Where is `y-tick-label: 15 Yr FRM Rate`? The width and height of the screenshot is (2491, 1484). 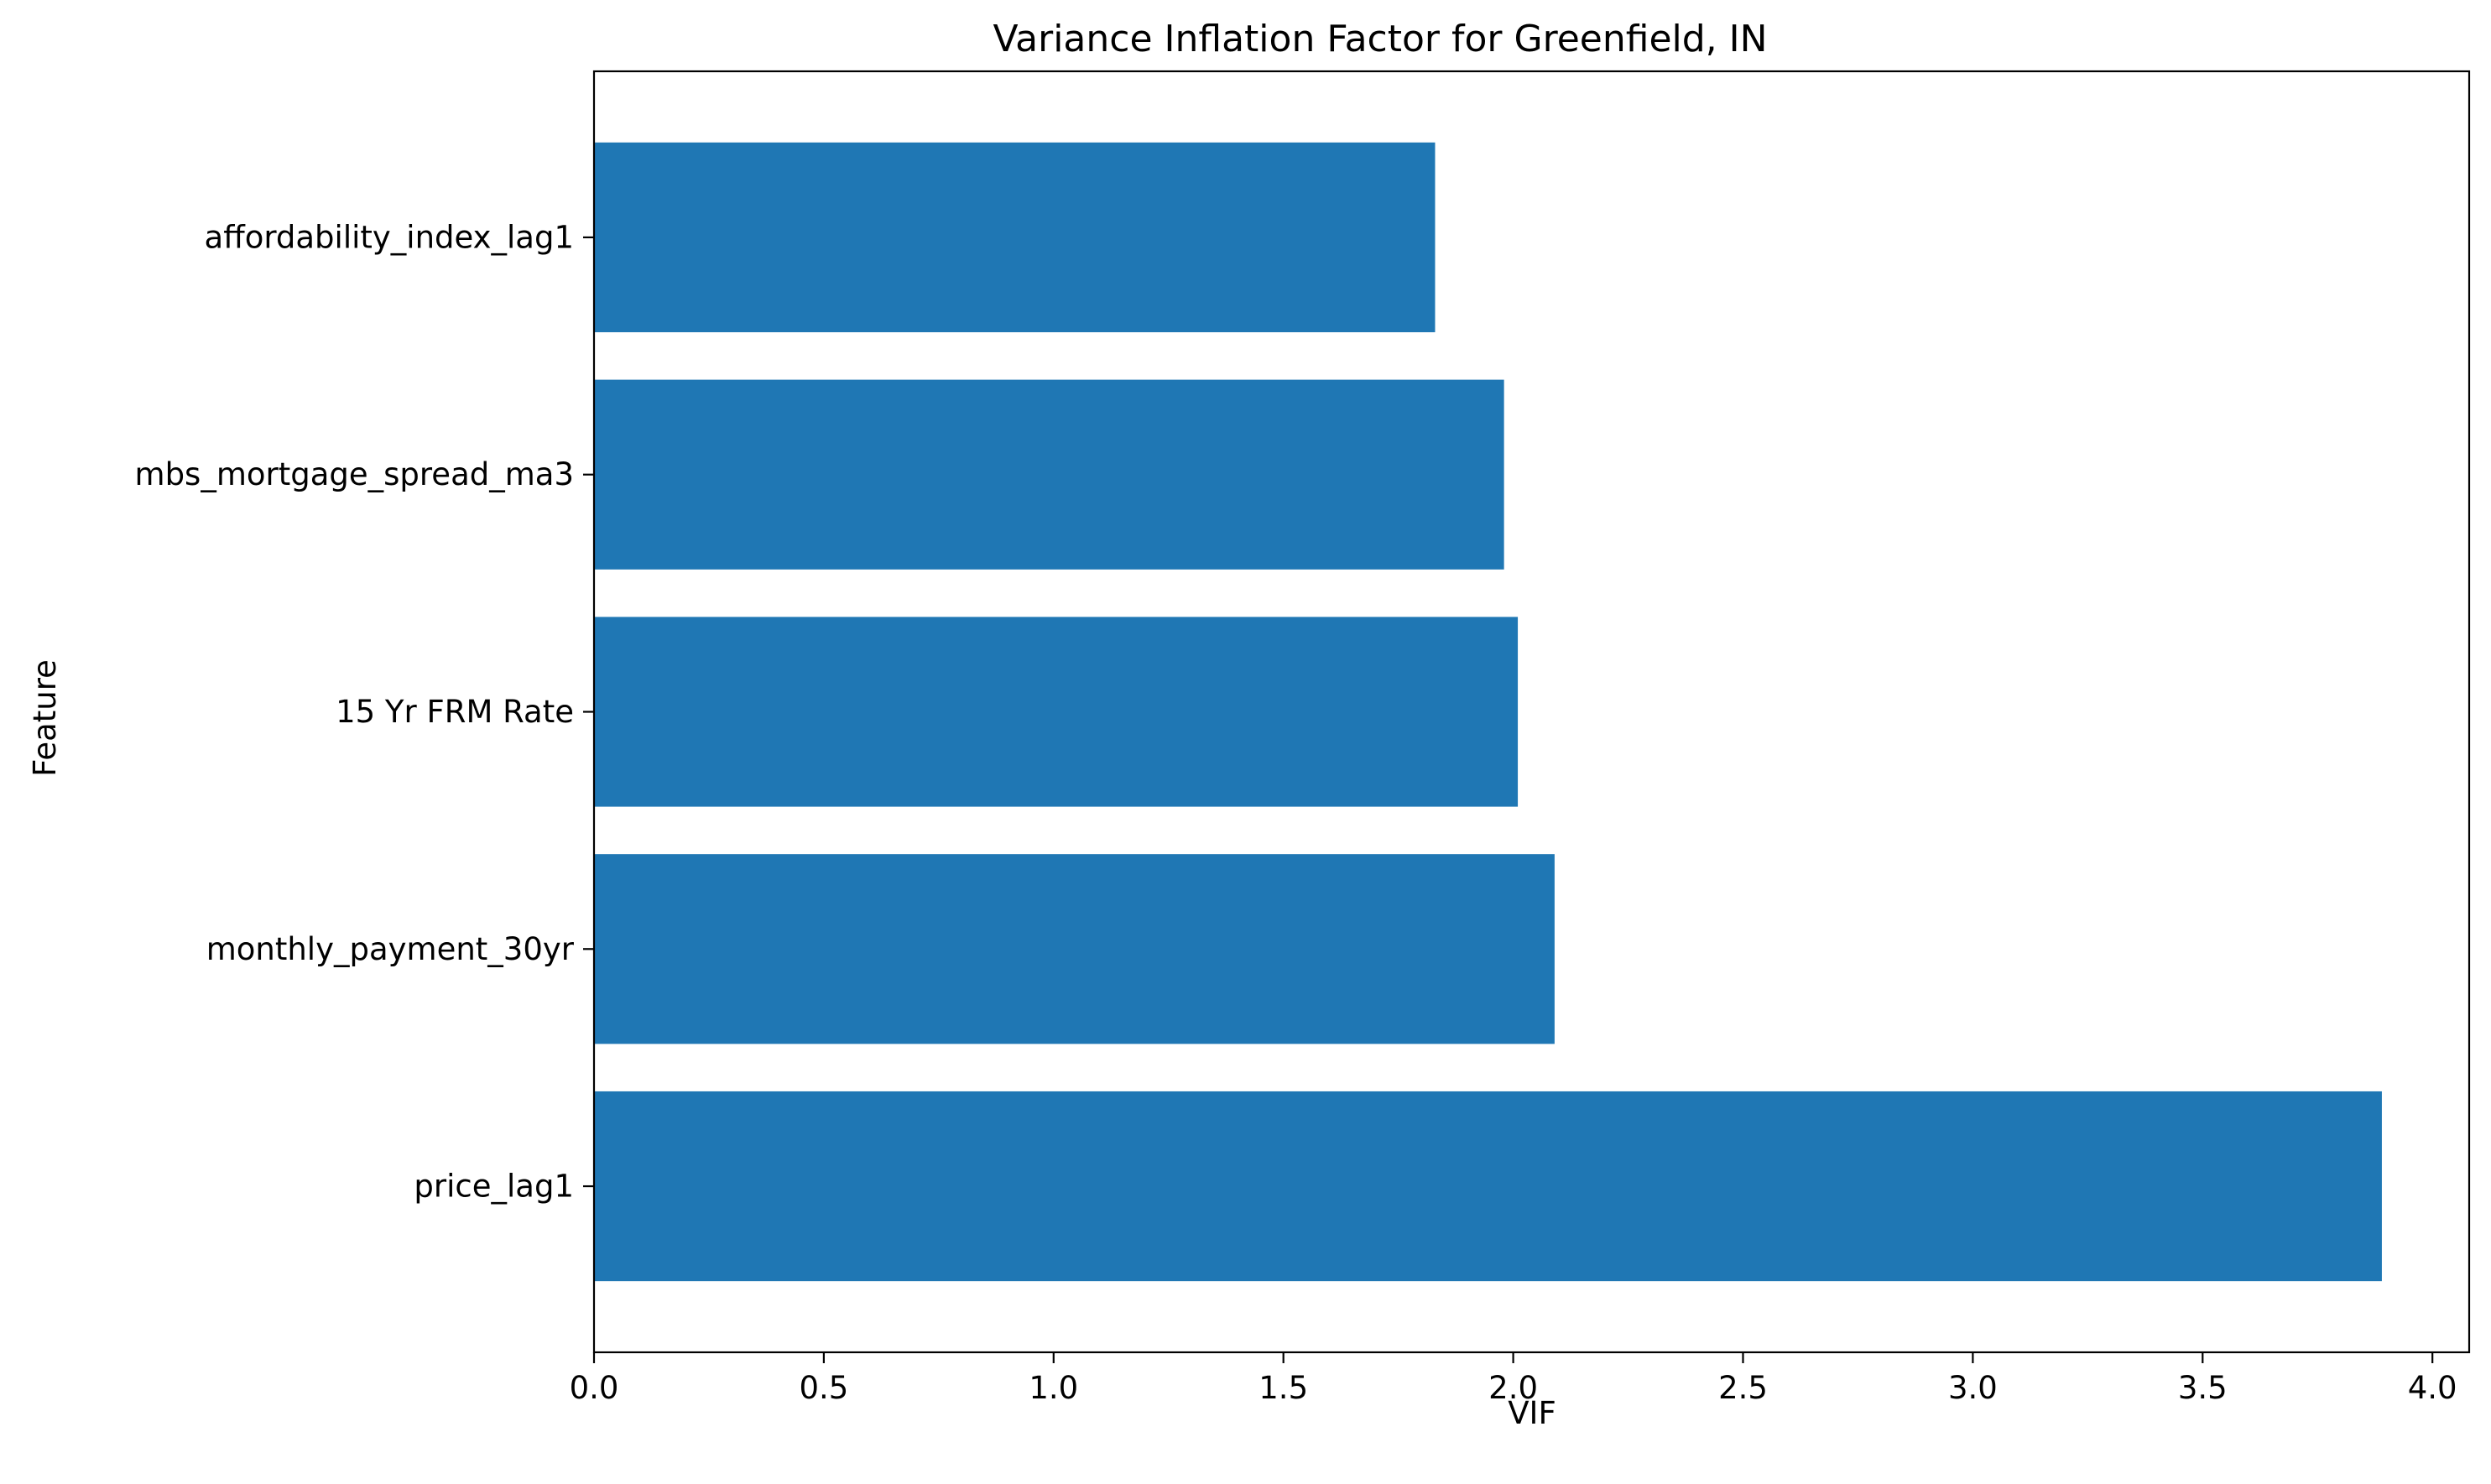 y-tick-label: 15 Yr FRM Rate is located at coordinates (455, 712).